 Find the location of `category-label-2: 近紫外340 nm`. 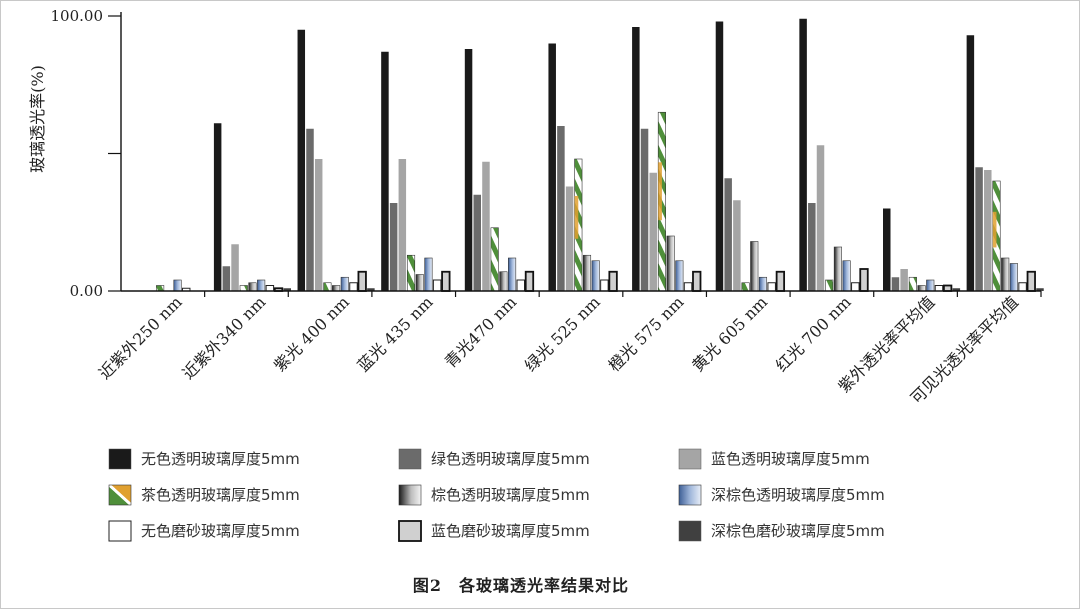

category-label-2: 近紫外340 nm is located at coordinates (224, 337).